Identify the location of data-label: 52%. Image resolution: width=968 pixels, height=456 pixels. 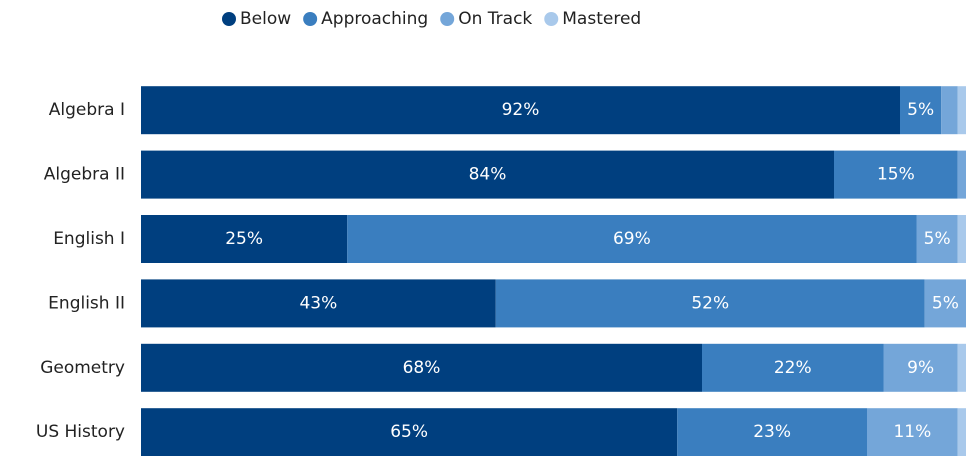
(710, 303).